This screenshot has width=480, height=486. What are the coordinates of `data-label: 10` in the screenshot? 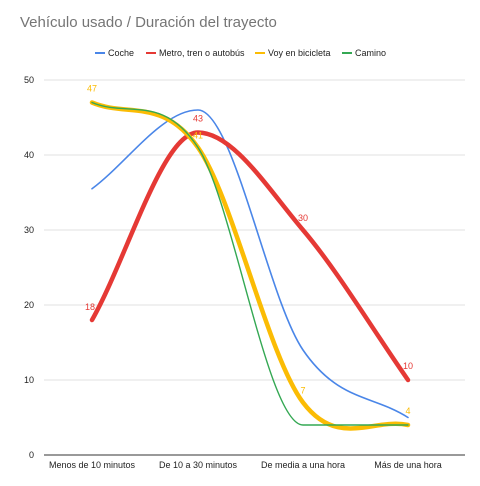 It's located at (408, 366).